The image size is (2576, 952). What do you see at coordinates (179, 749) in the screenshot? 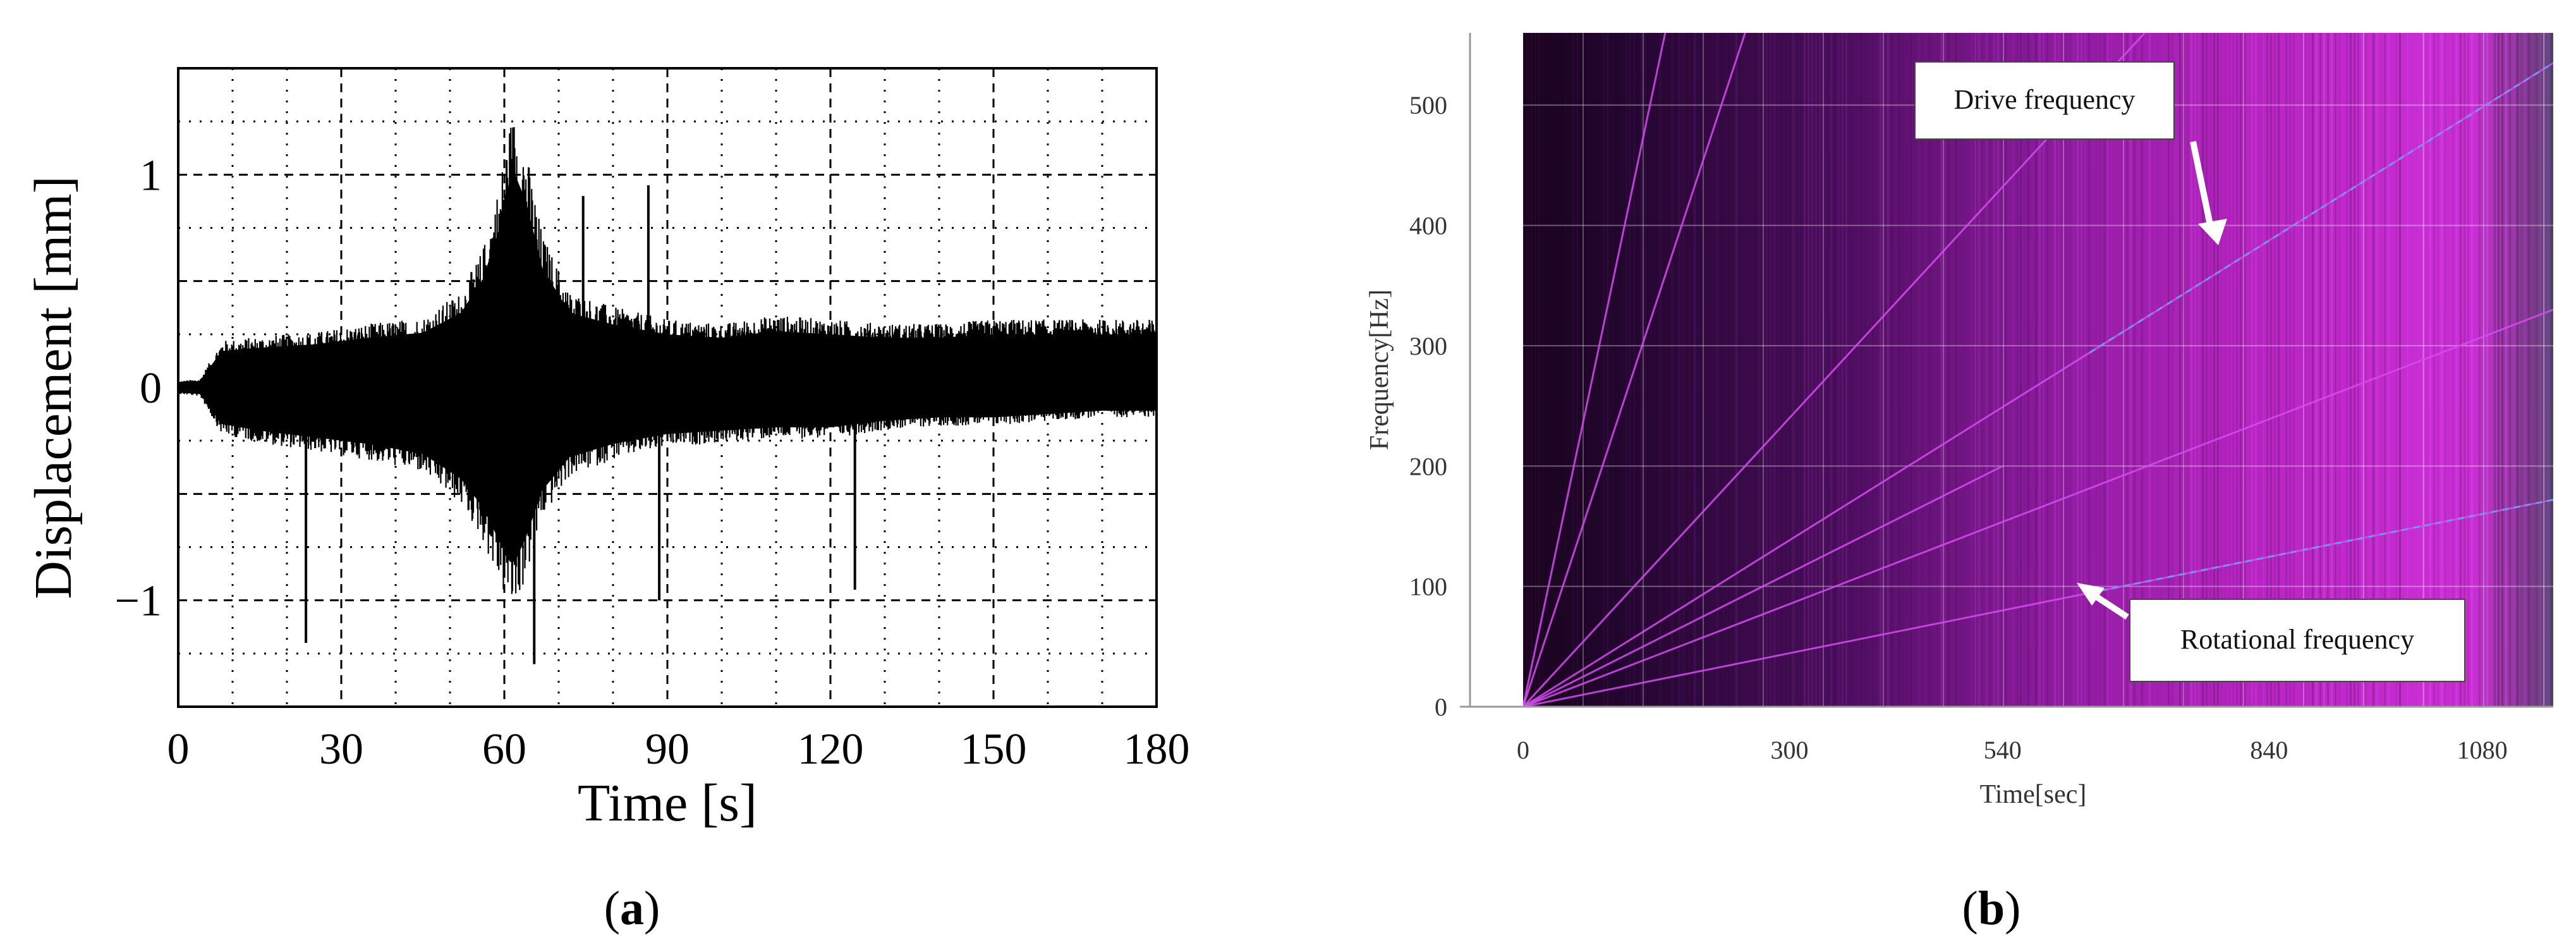
I see `chart-a-x-tick-label: 0` at bounding box center [179, 749].